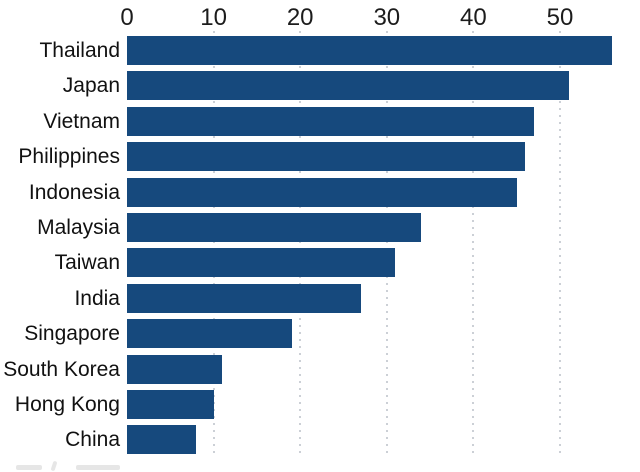 The height and width of the screenshot is (472, 640). Describe the element at coordinates (69, 157) in the screenshot. I see `category-label: Philippines` at that location.